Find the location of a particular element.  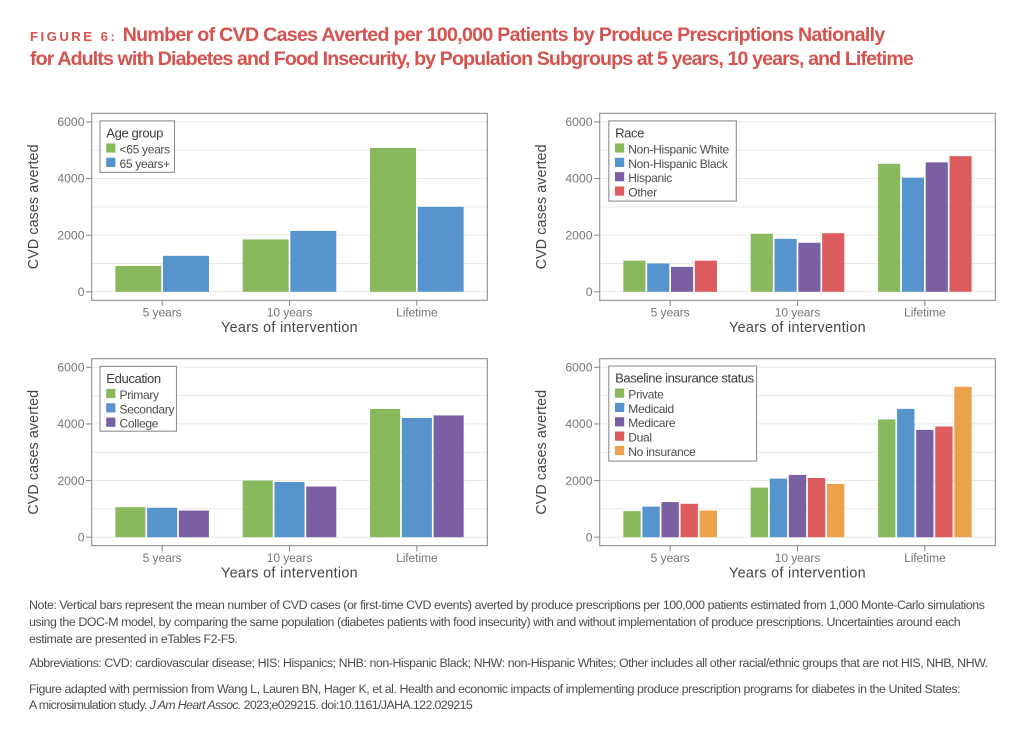

svg-text: Hispanic is located at coordinates (650, 178).